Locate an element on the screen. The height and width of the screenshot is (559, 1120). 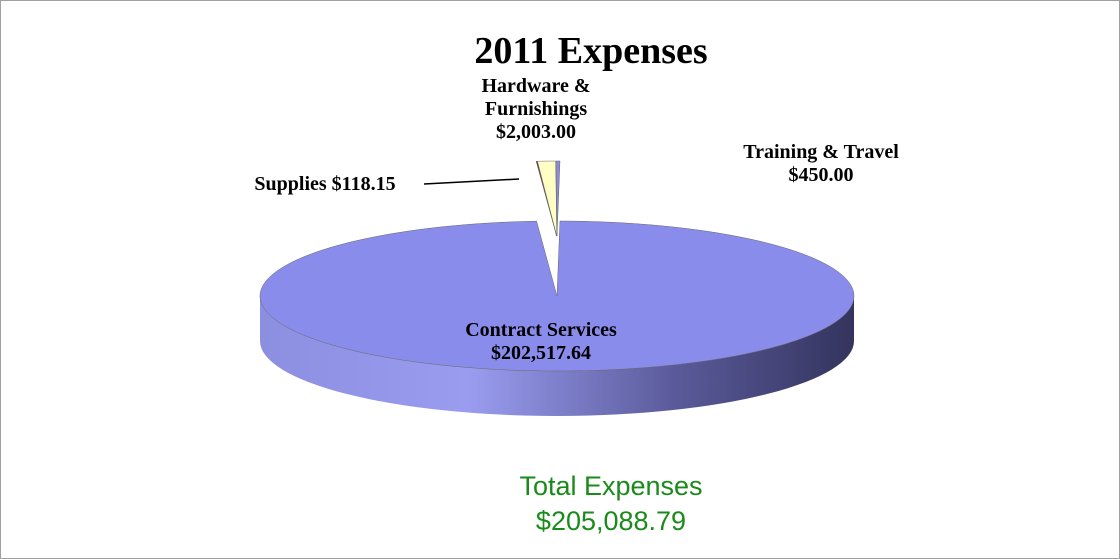
slice-label: Supplies $118.15 is located at coordinates (325, 184).